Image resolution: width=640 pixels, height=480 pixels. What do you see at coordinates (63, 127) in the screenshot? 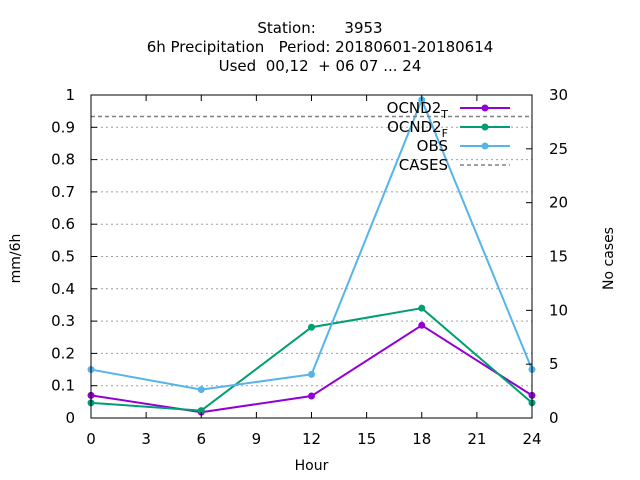
I see `y-tick-label: 0.9` at bounding box center [63, 127].